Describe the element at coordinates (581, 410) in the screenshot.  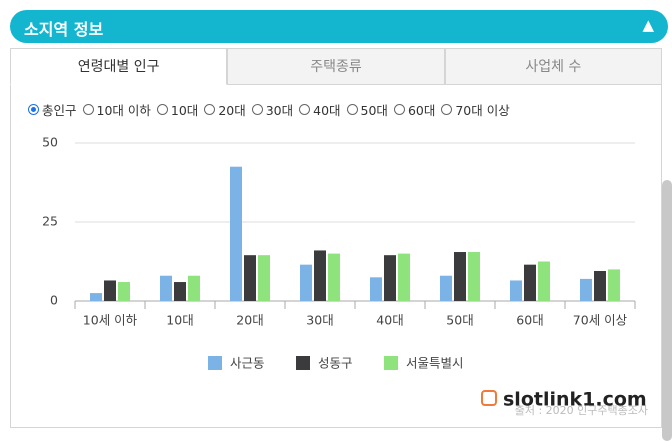
I see `source-note: 출처 : 2020 인구주택총조사` at that location.